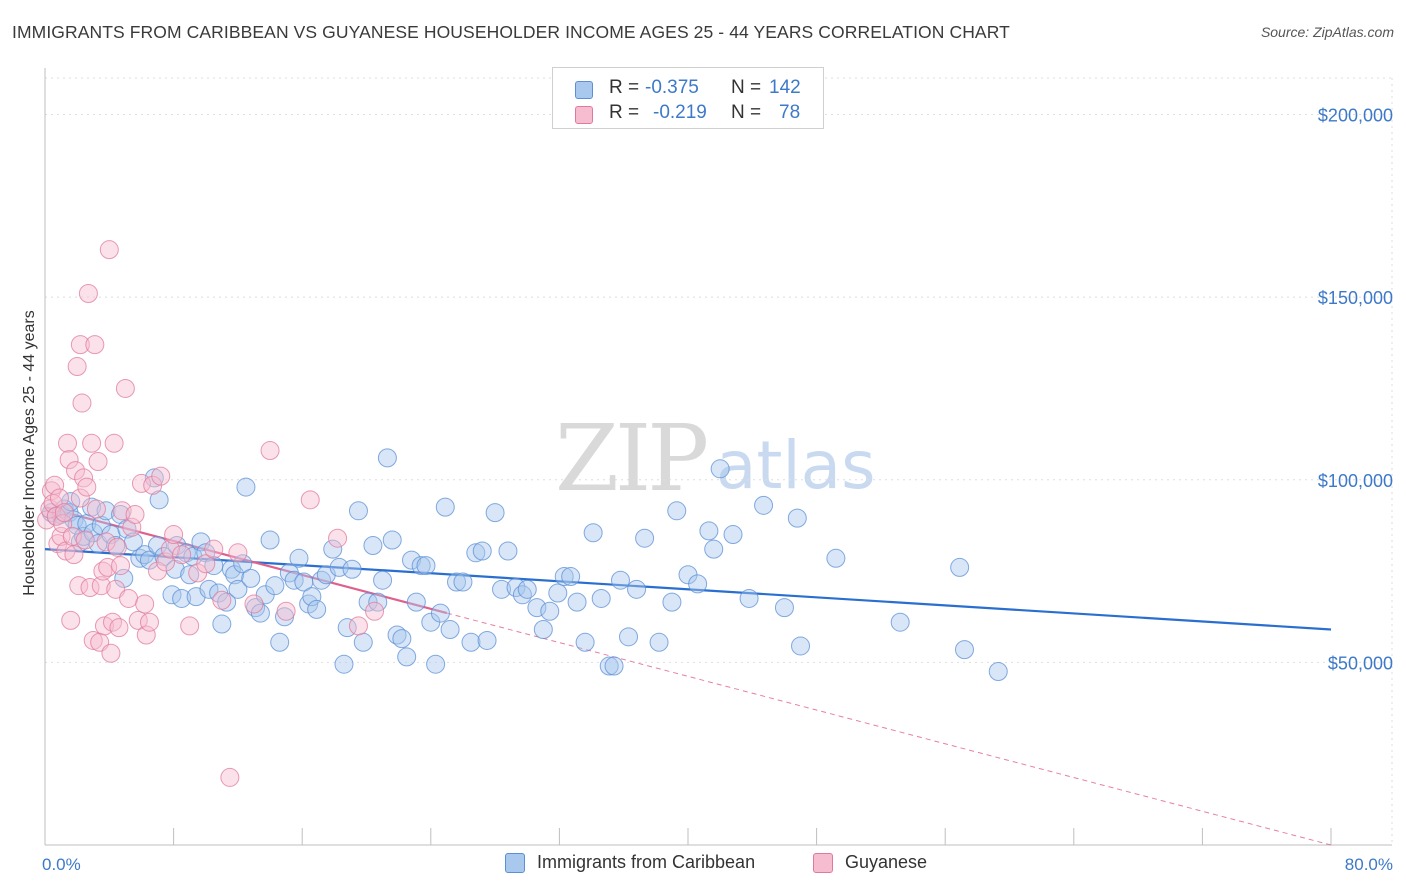 This screenshot has height=892, width=1406. Describe the element at coordinates (584, 90) in the screenshot. I see `caribbean-swatch-icon` at that location.